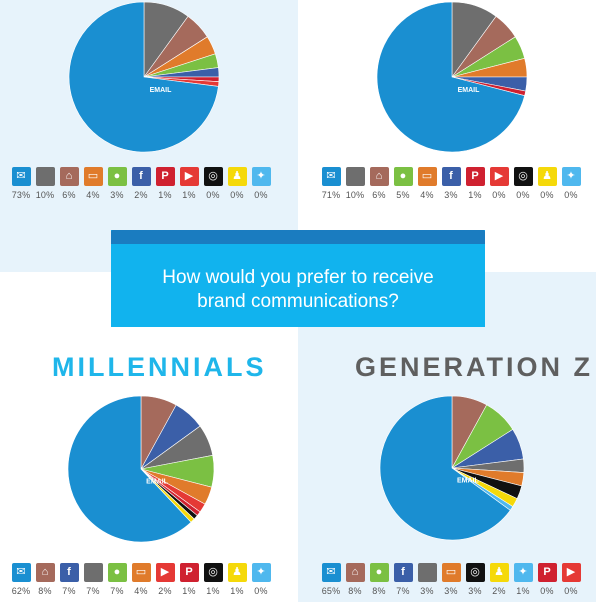 The height and width of the screenshot is (602, 596). I want to click on legend-item-youtube: ▶ 0%, so click(571, 579).